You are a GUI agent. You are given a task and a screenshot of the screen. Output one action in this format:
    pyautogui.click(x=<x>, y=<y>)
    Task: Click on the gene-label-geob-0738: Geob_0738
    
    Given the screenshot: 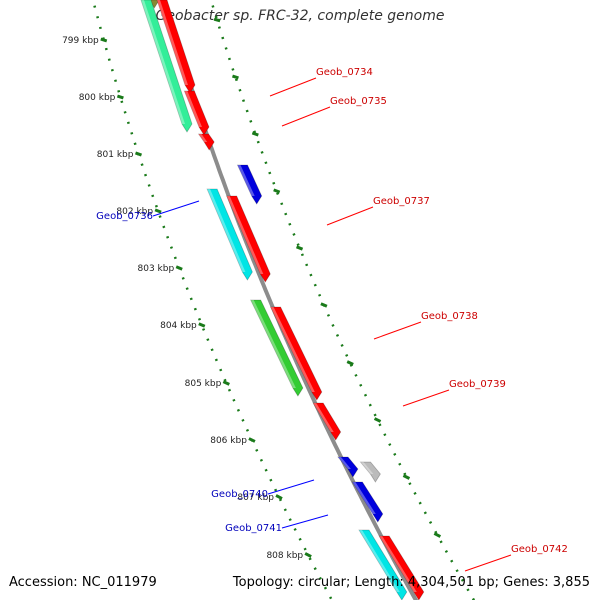 What is the action you would take?
    pyautogui.click(x=449, y=316)
    